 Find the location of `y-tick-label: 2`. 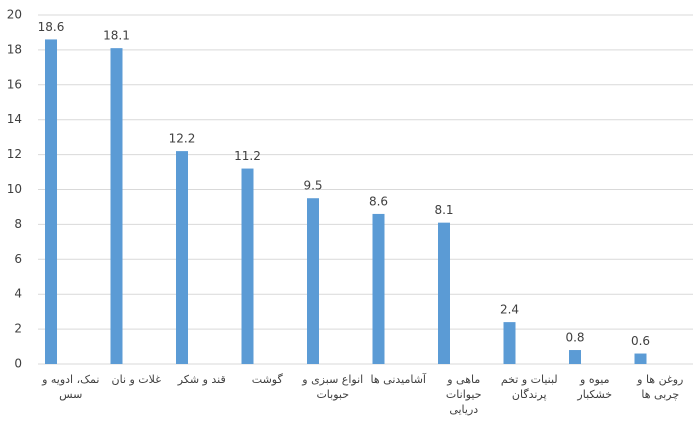

y-tick-label: 2 is located at coordinates (18, 329).